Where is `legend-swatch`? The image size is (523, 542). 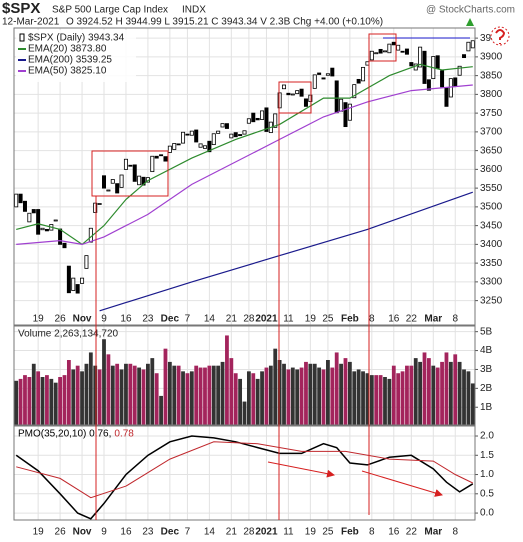
legend-swatch is located at coordinates (22, 37).